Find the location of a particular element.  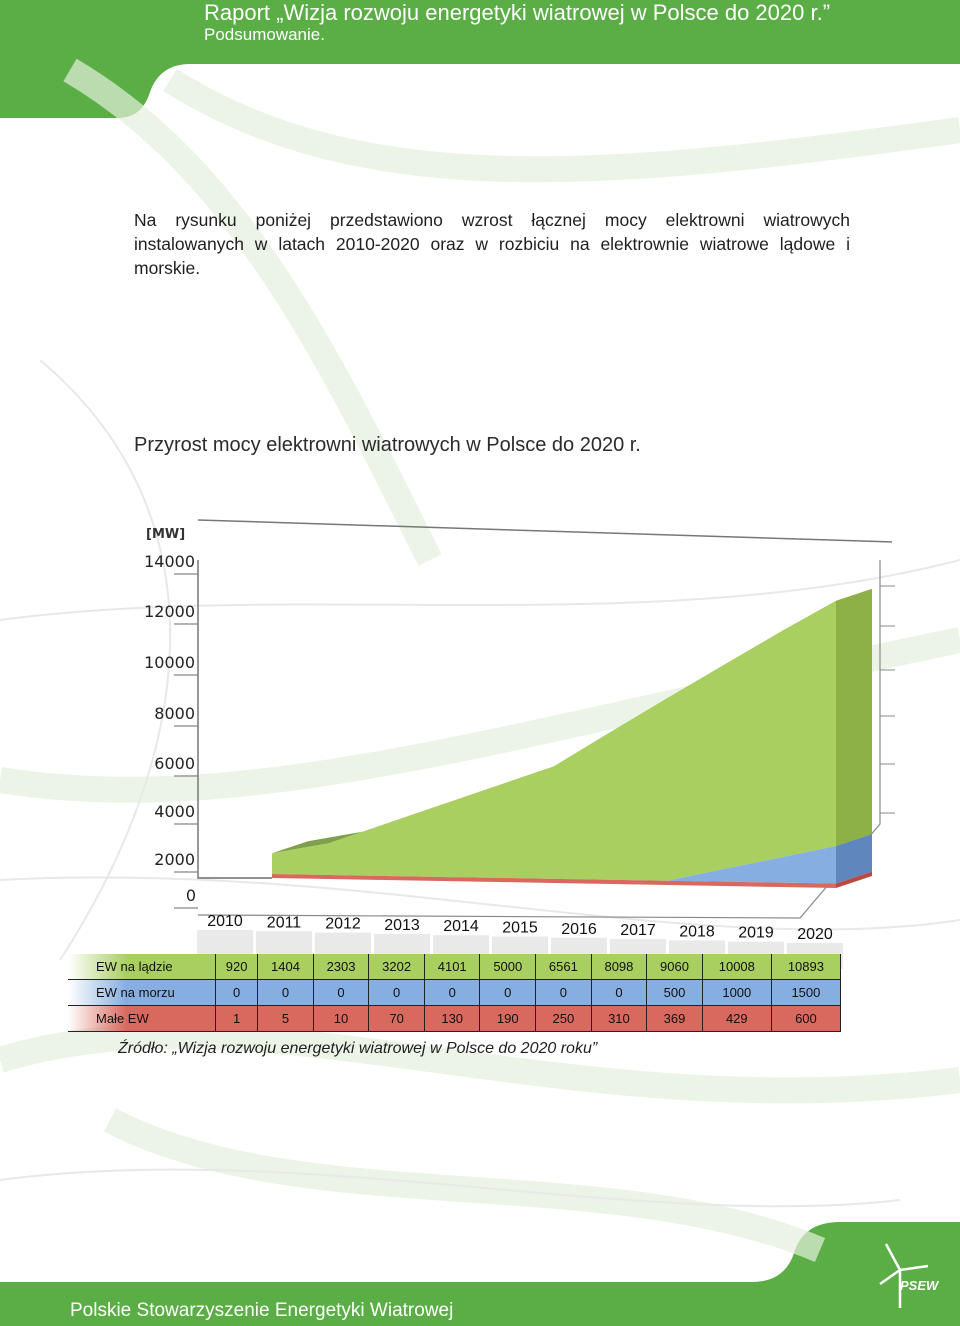

series-sea-side is located at coordinates (854, 858).